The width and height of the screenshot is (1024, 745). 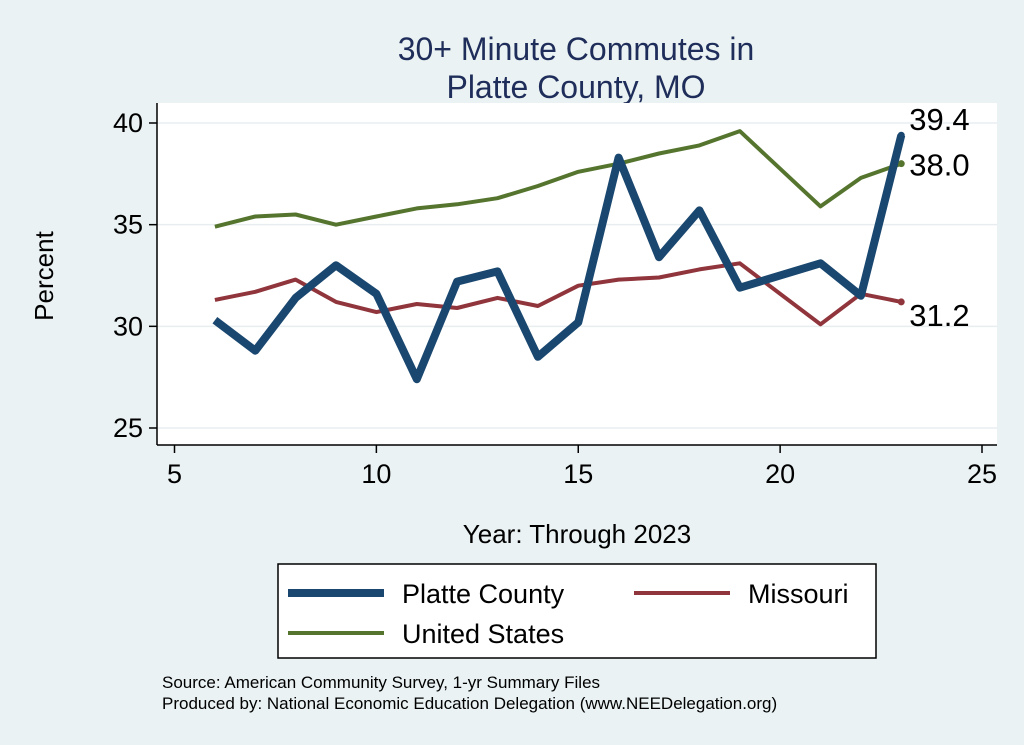 I want to click on legend-box, so click(x=577, y=611).